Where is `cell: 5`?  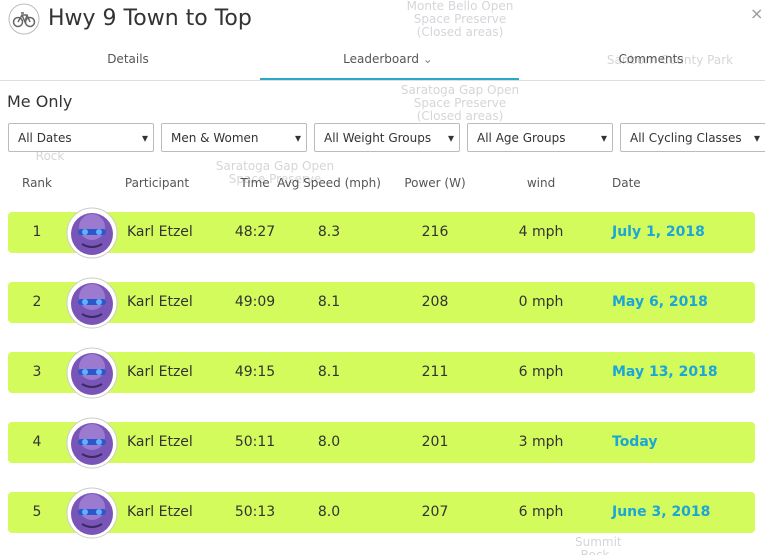
cell: 5 is located at coordinates (37, 512).